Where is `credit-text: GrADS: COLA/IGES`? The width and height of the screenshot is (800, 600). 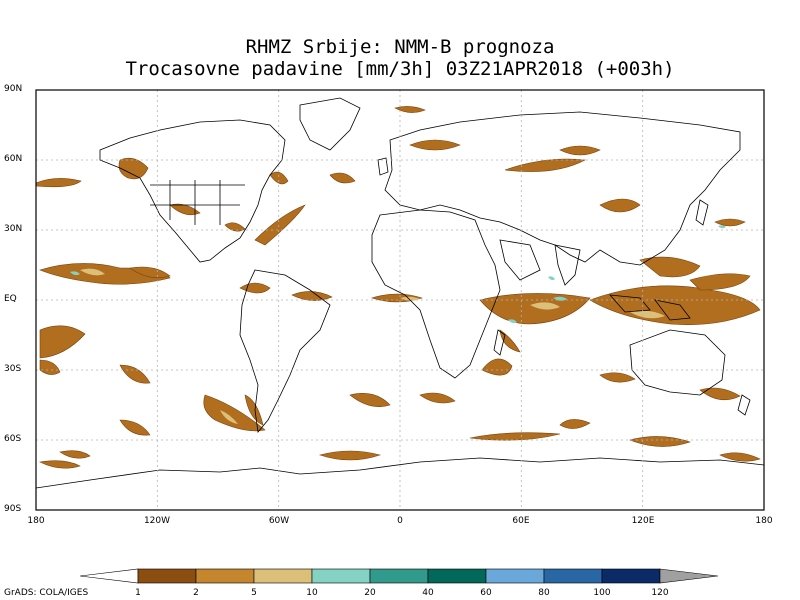 credit-text: GrADS: COLA/IGES is located at coordinates (46, 593).